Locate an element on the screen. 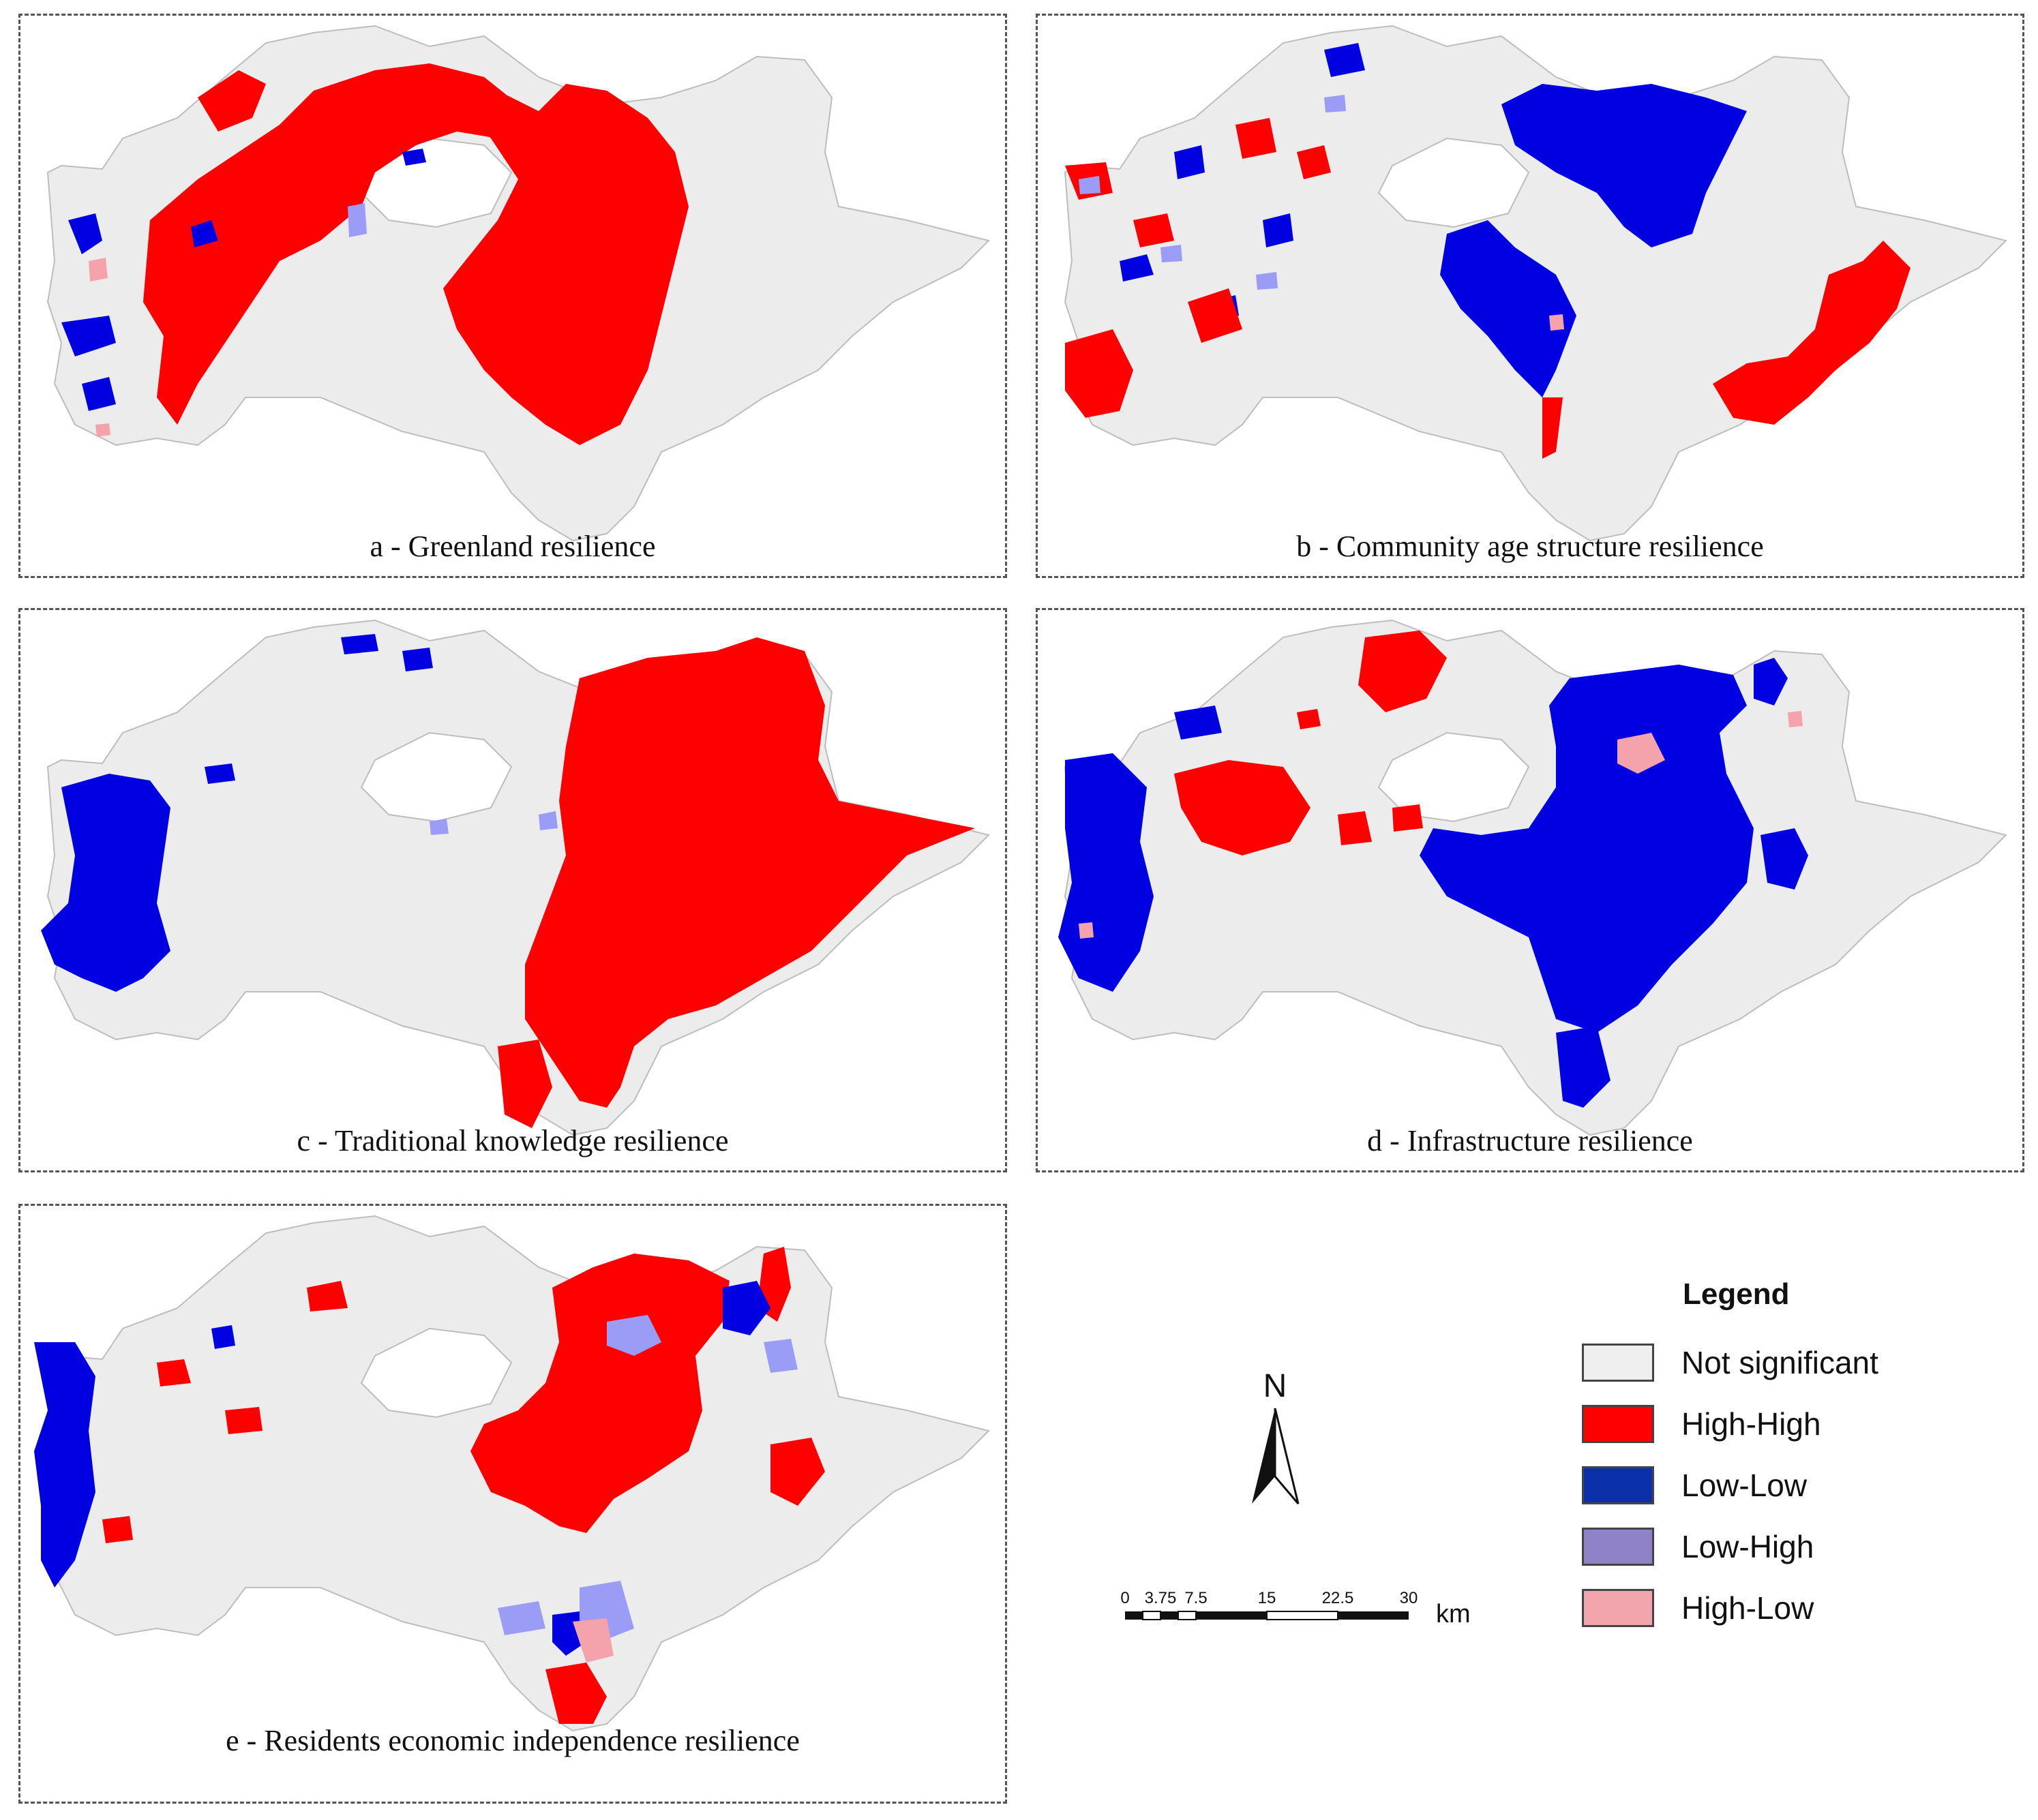 The height and width of the screenshot is (1820, 2038). scale-tick-5: 30 is located at coordinates (1409, 1598).